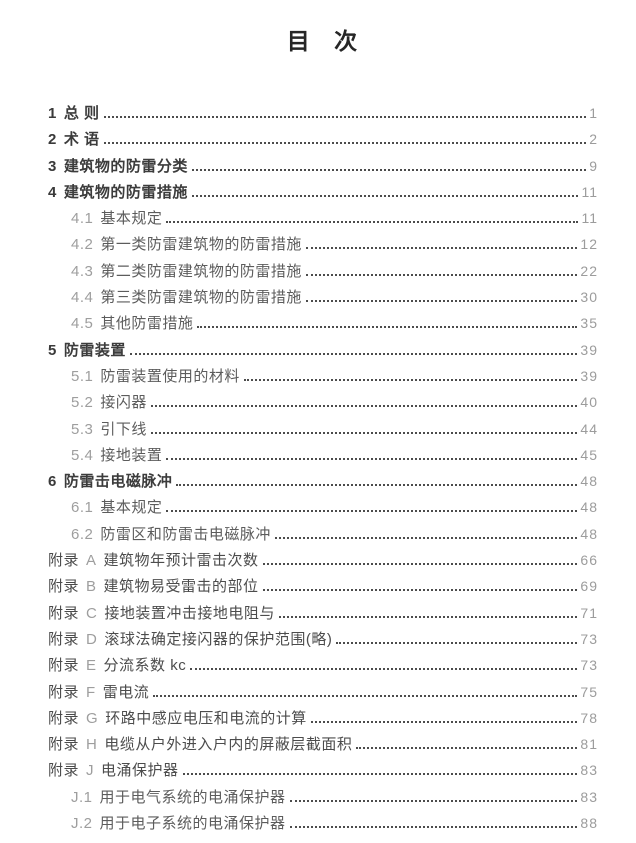 This screenshot has height=843, width=636. Describe the element at coordinates (323, 325) in the screenshot. I see `toc-entry: 4.5 其他防雷措施 35` at that location.